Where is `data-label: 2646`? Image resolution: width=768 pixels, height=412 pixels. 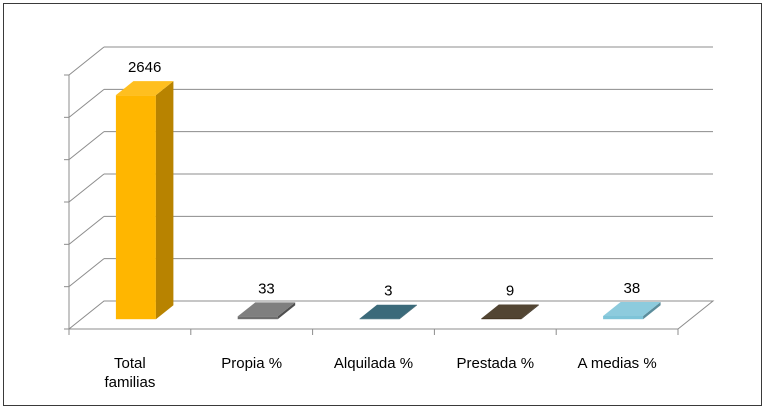 data-label: 2646 is located at coordinates (144, 67).